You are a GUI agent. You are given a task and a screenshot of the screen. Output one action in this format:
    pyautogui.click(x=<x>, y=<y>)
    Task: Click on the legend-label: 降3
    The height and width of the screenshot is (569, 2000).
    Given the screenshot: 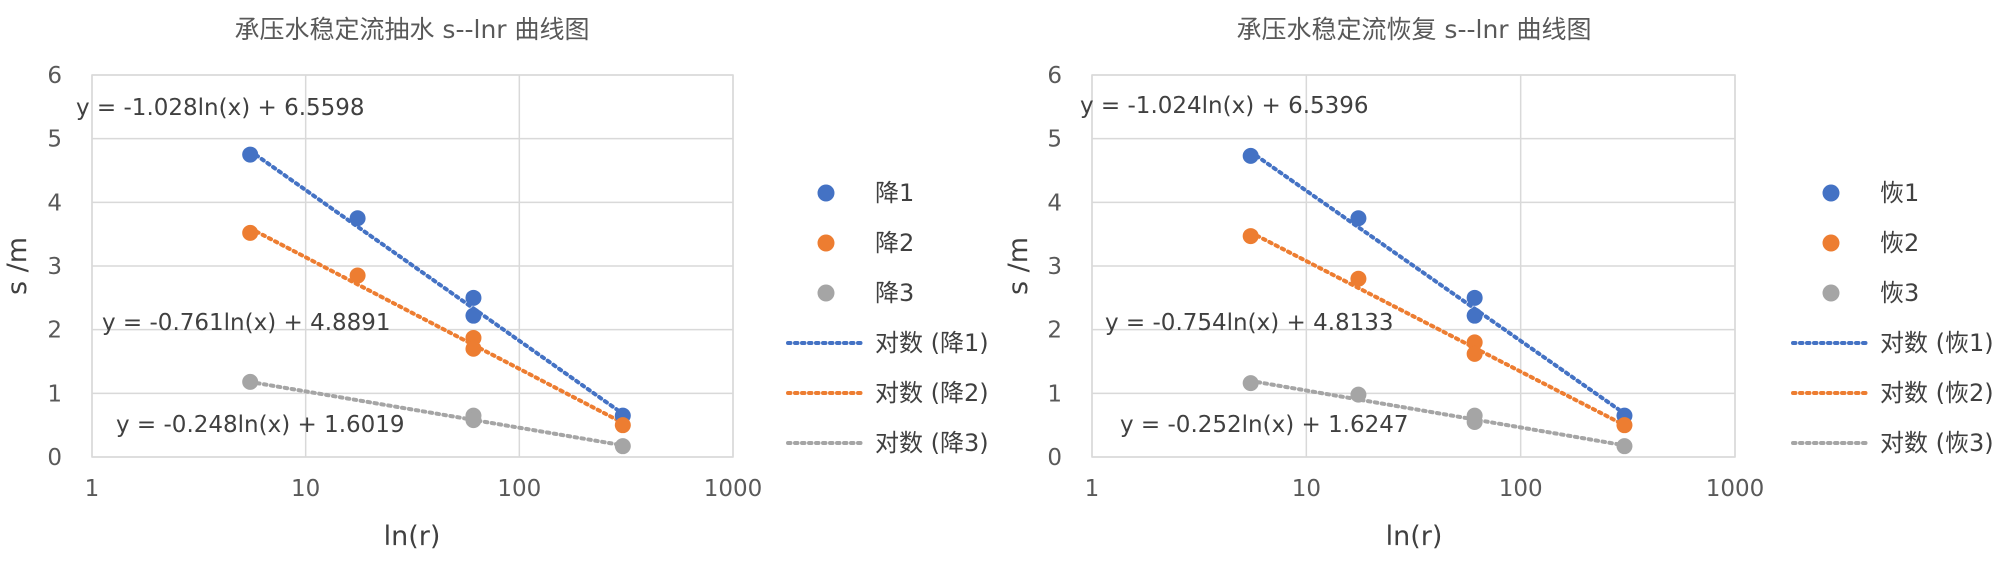 What is the action you would take?
    pyautogui.click(x=894, y=293)
    